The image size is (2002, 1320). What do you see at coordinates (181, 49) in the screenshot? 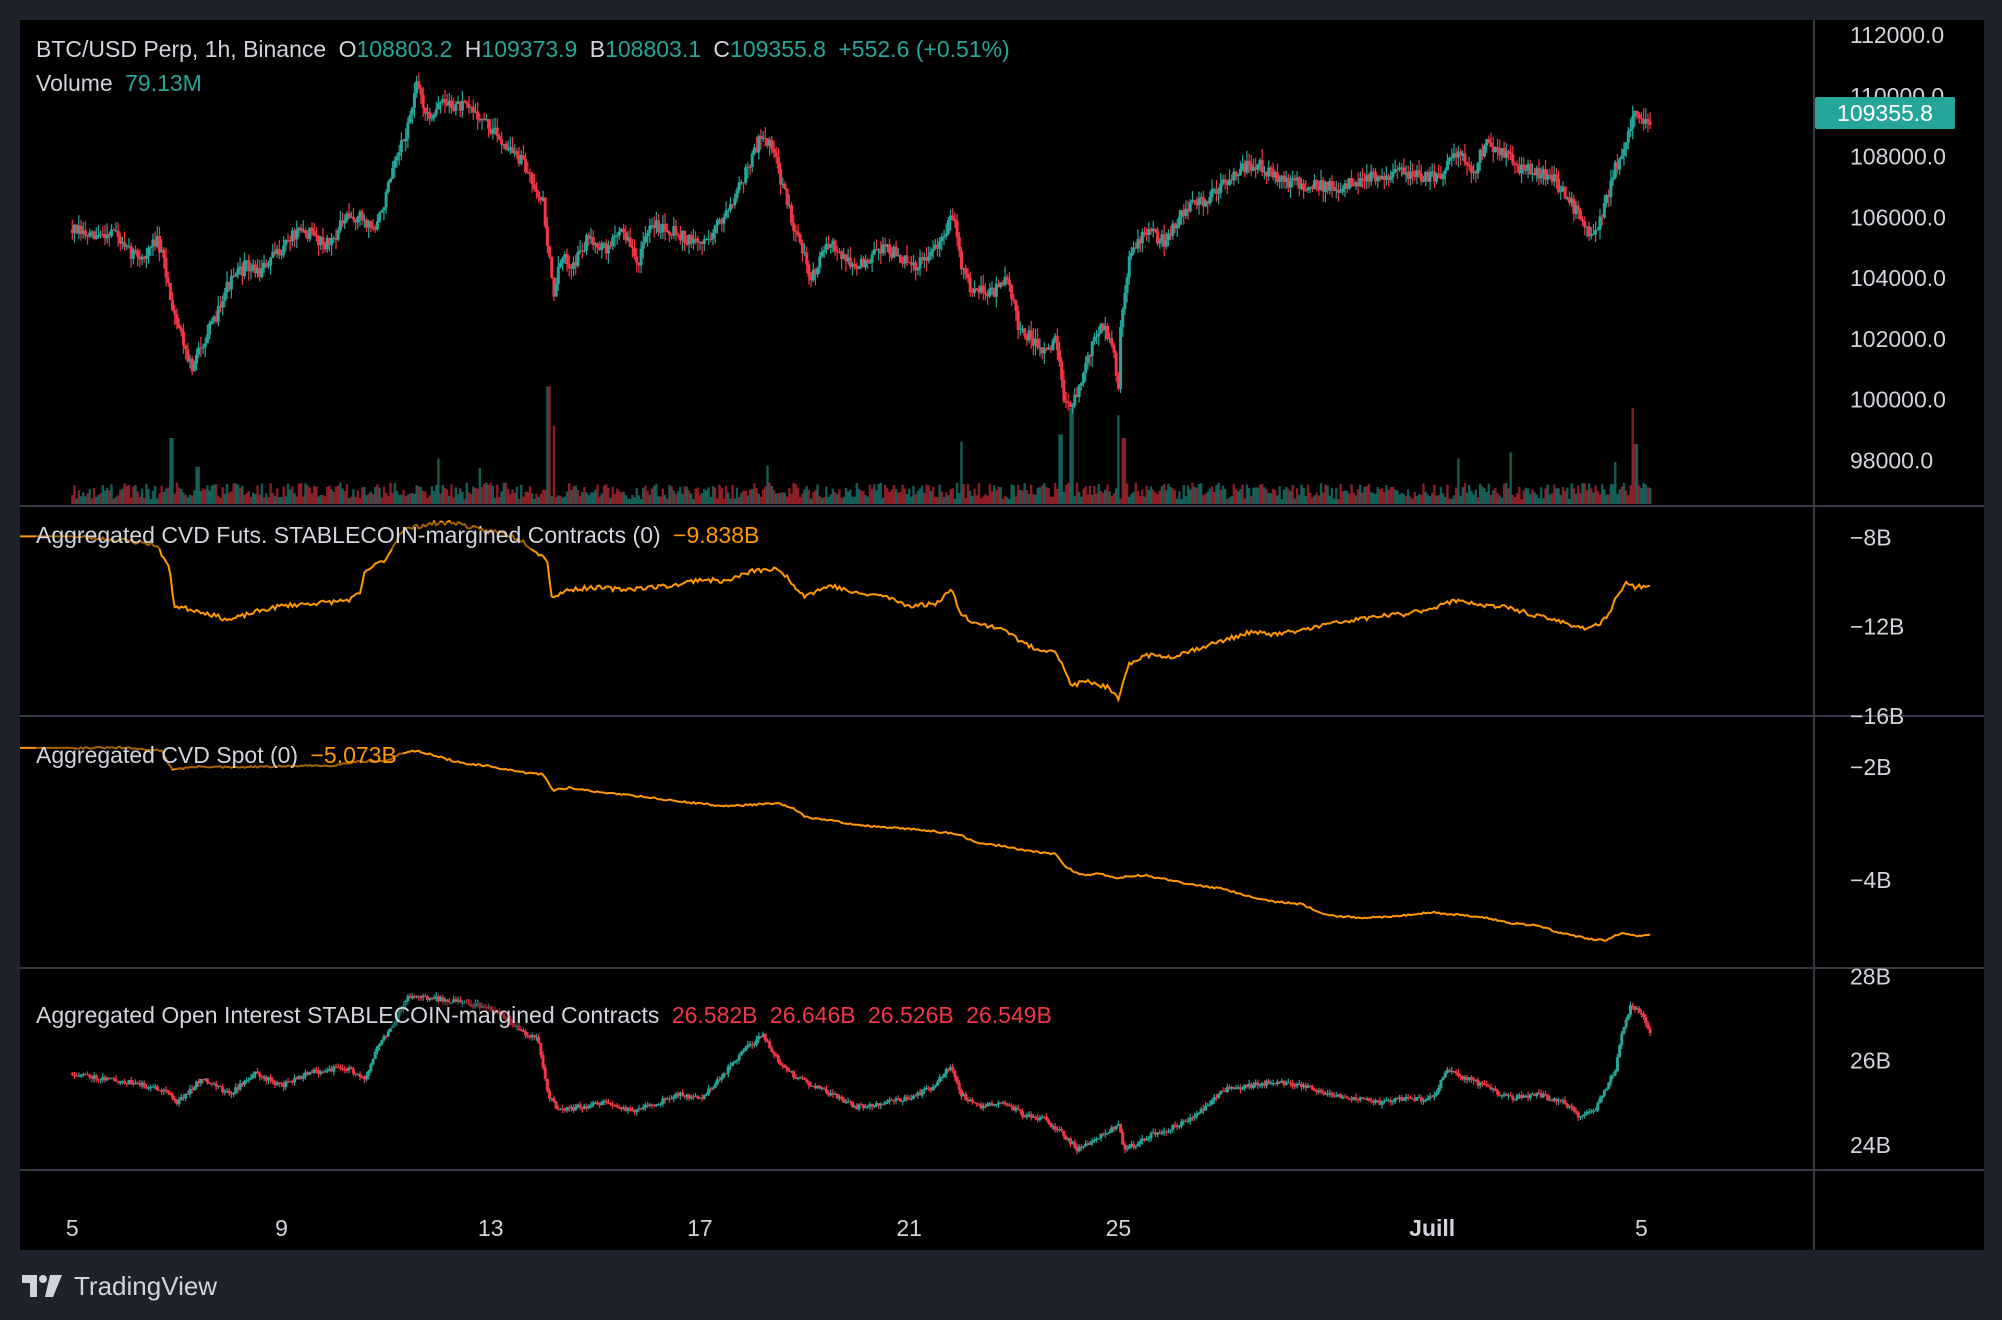
I see `symbol-title: BTC/USD Perp, 1h, Binance` at bounding box center [181, 49].